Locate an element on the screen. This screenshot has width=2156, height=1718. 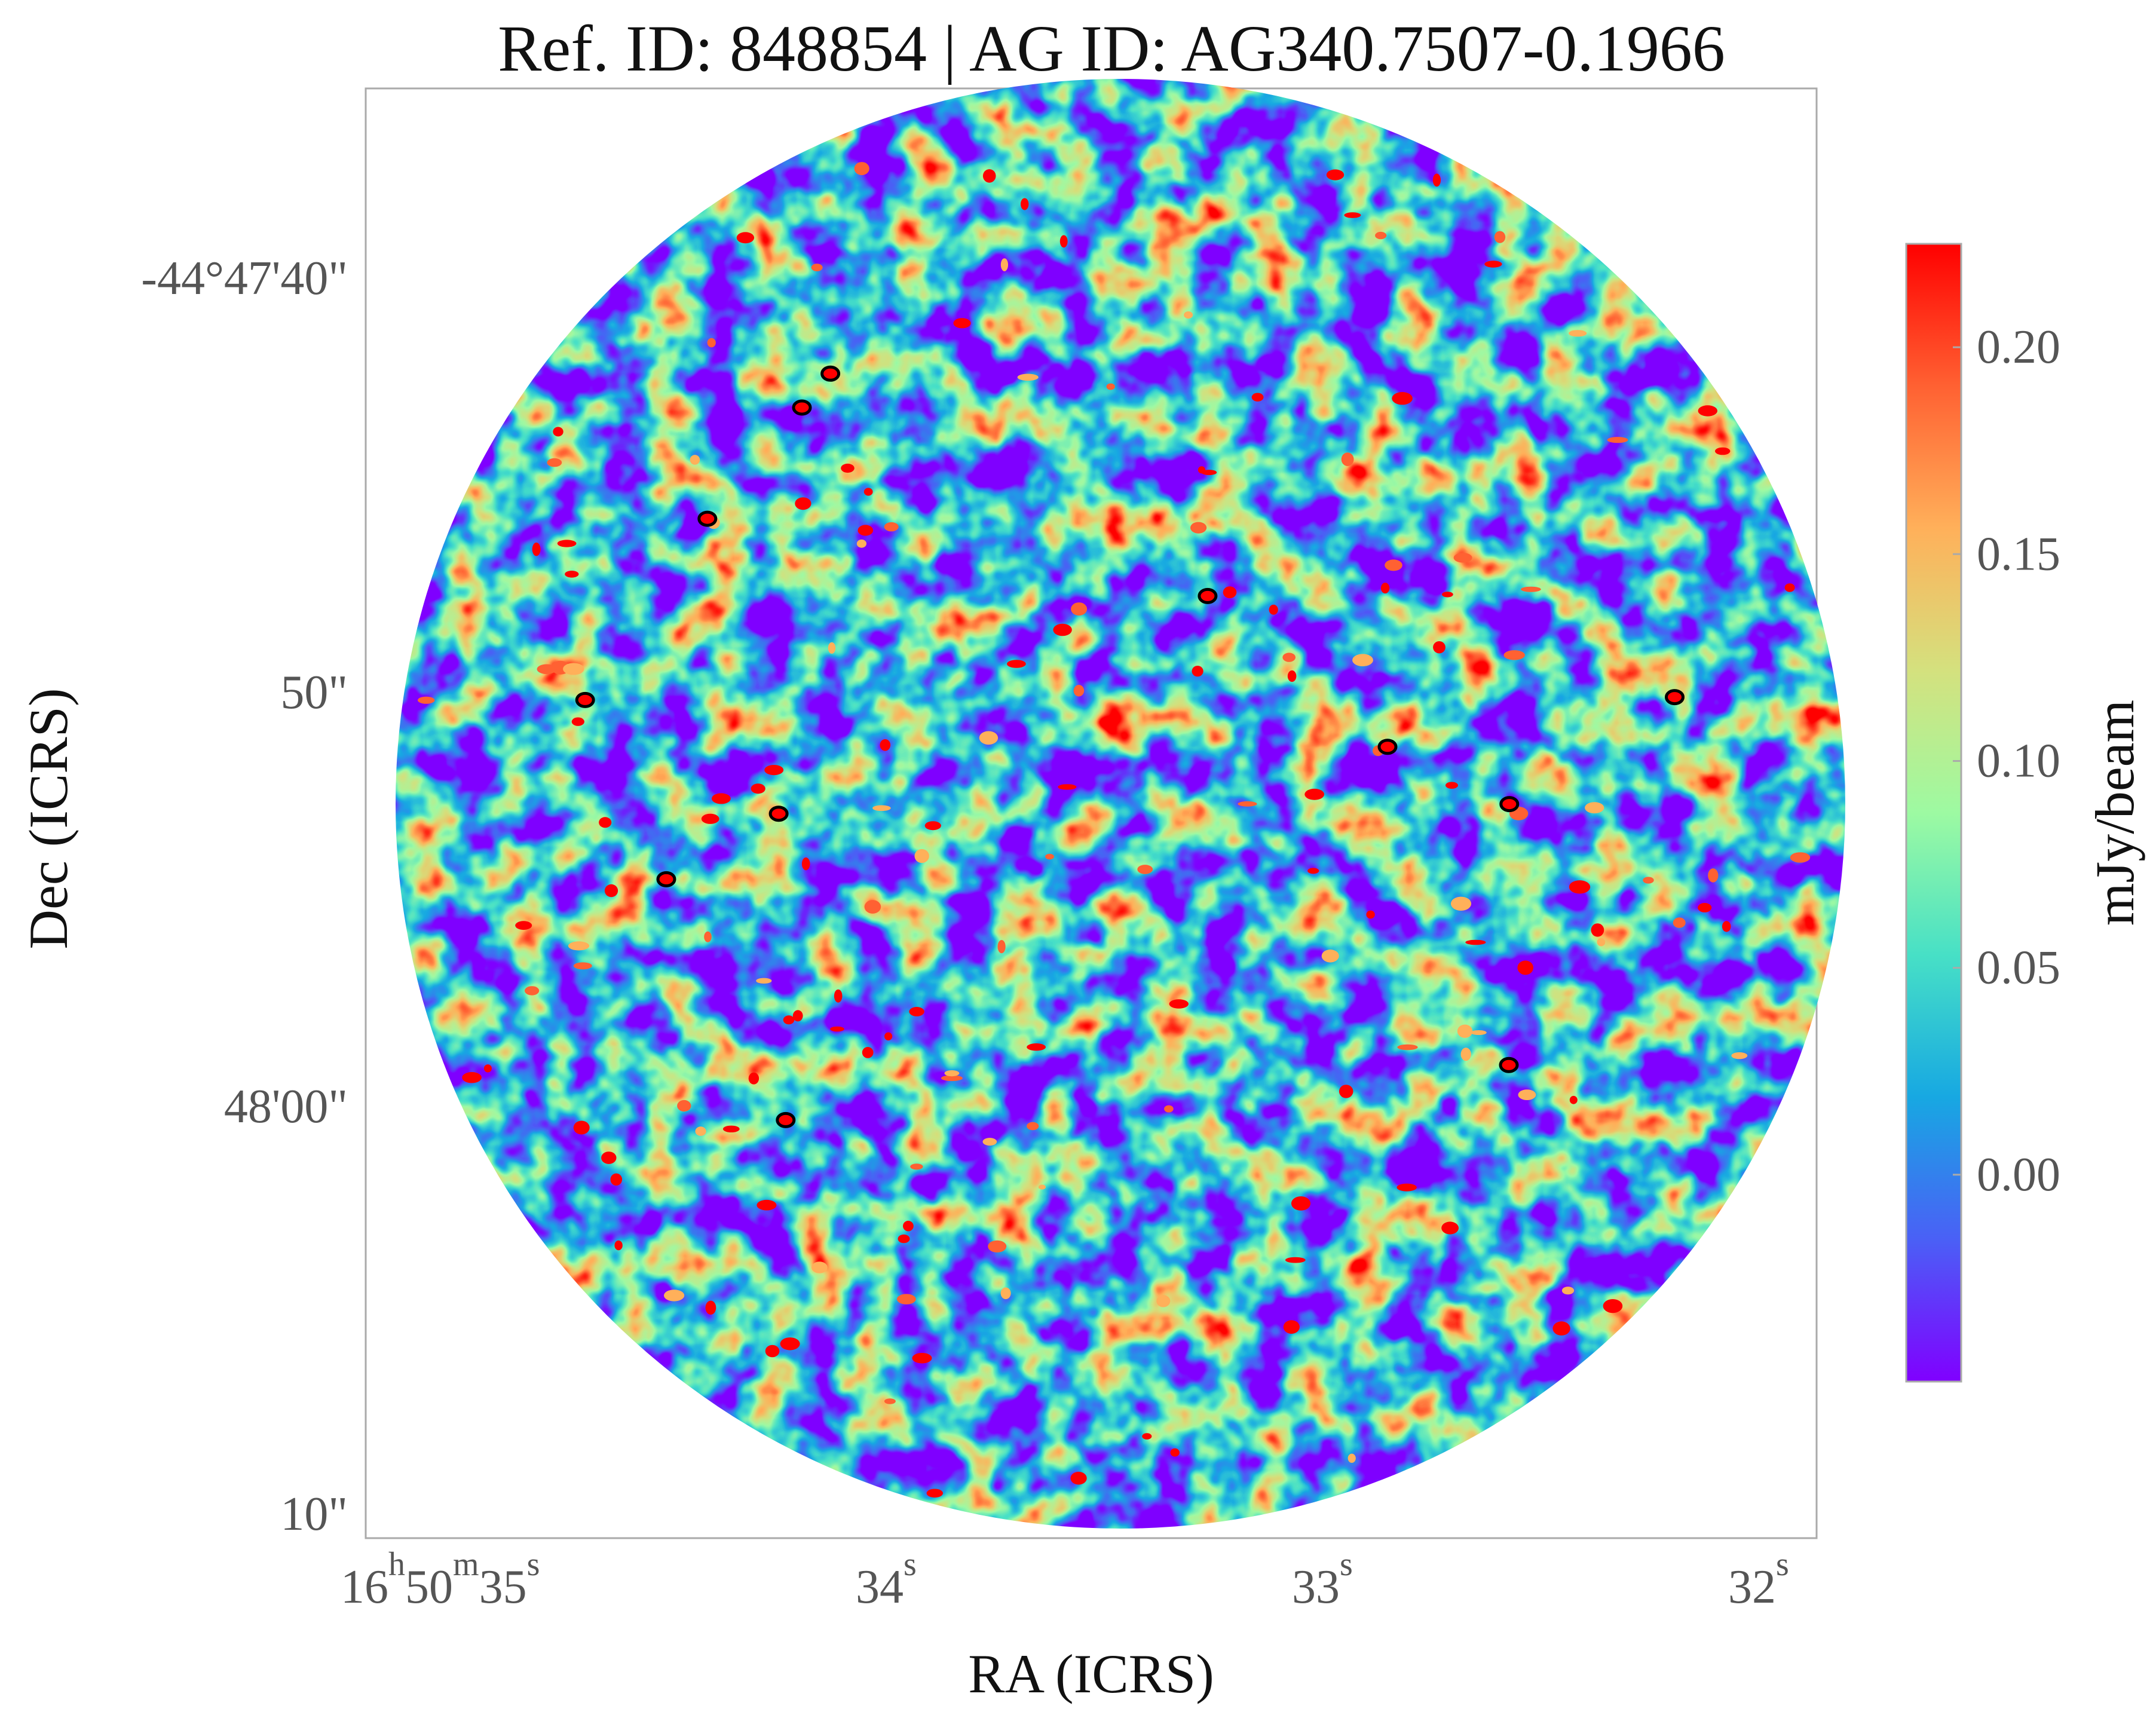
colorbar-ticks: 0.20 0.15 0.10 0.05 0.00 is located at coordinates (2006, 761).